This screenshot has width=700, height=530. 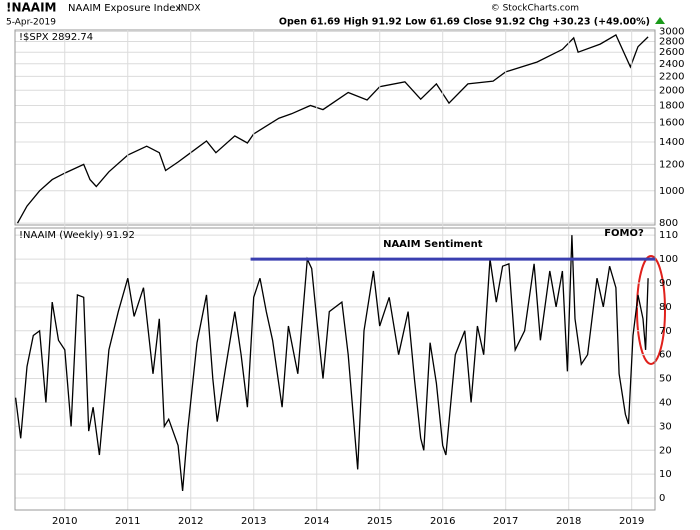 What do you see at coordinates (662, 498) in the screenshot?
I see `y-tick-label: 0` at bounding box center [662, 498].